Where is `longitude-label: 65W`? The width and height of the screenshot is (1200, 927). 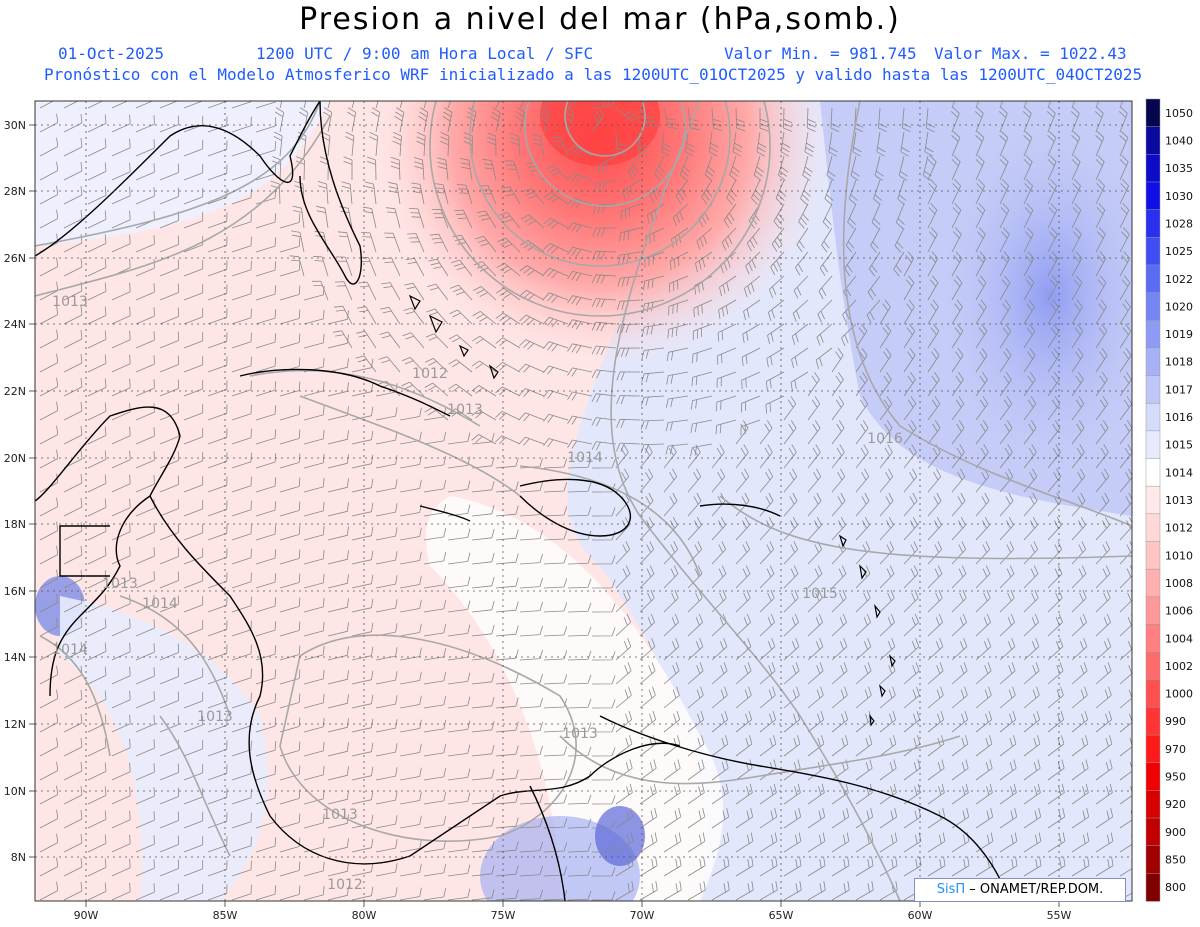 longitude-label: 65W is located at coordinates (781, 915).